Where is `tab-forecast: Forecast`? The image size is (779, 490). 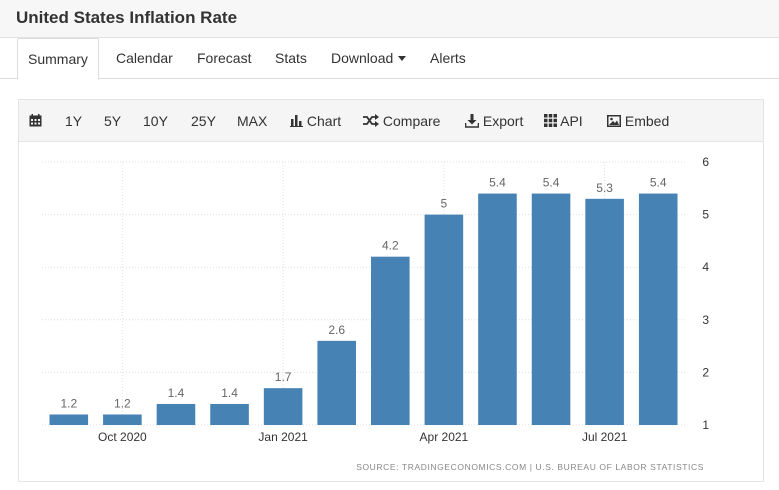 tab-forecast: Forecast is located at coordinates (224, 58).